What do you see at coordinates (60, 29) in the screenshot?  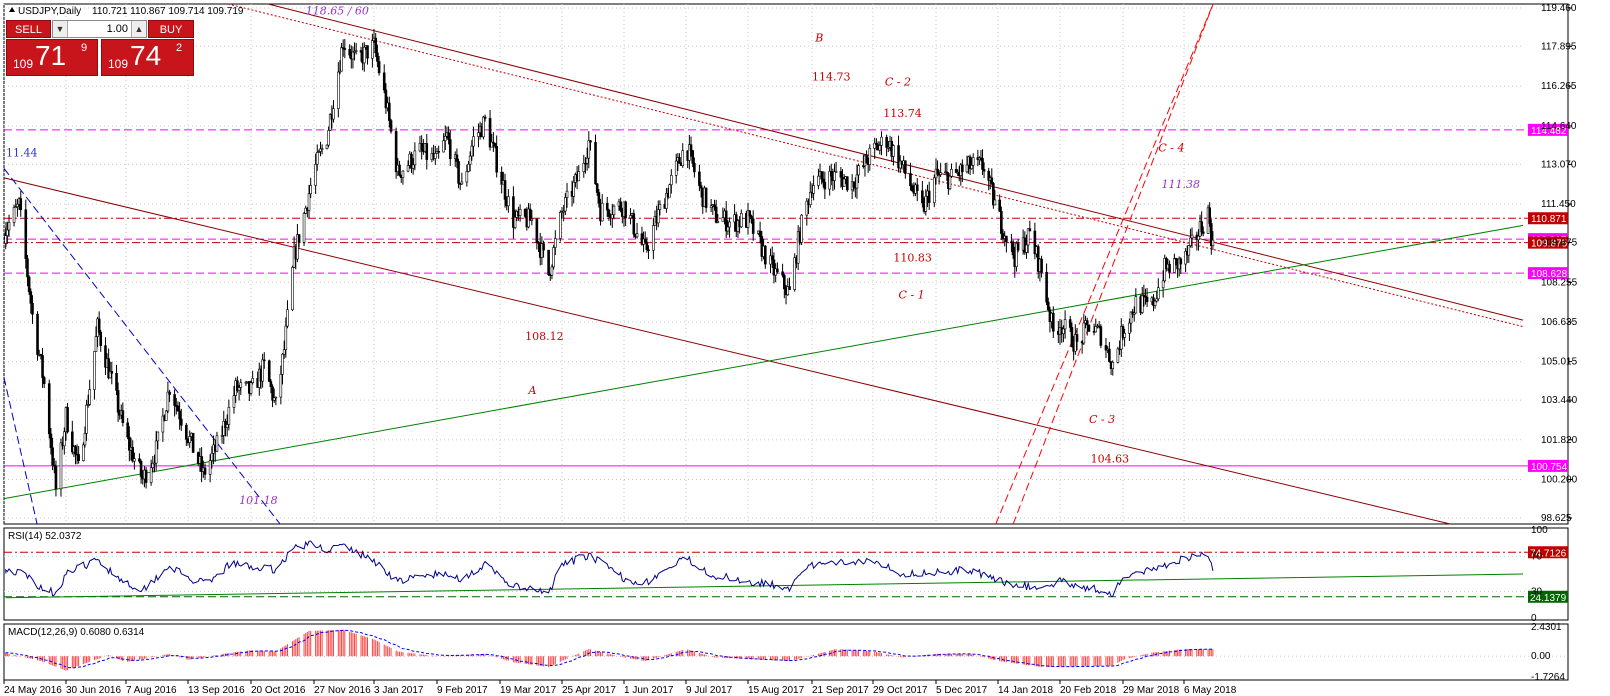 I see `lot-decrease-icon: ▼` at bounding box center [60, 29].